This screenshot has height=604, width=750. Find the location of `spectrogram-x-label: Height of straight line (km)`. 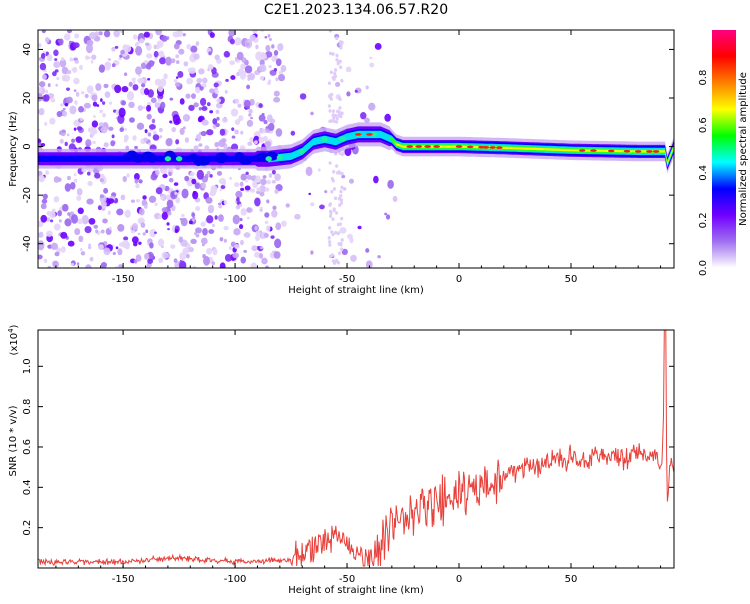

spectrogram-x-label: Height of straight line (km) is located at coordinates (356, 290).